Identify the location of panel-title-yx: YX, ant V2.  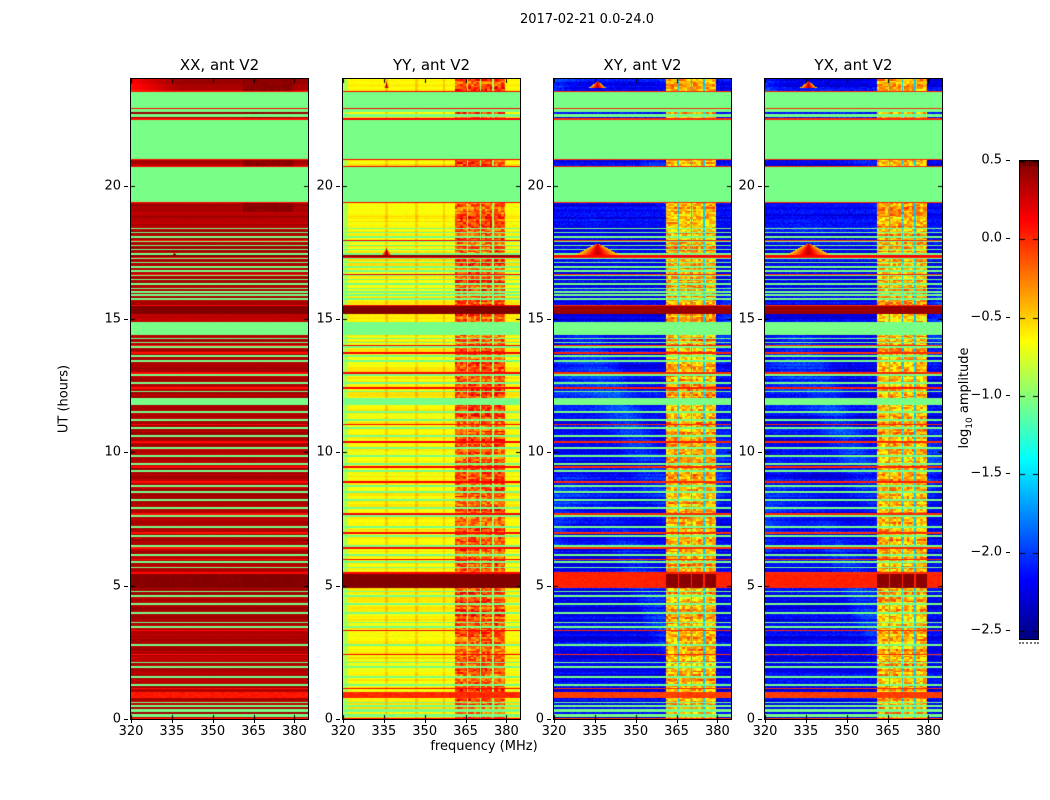
(853, 65).